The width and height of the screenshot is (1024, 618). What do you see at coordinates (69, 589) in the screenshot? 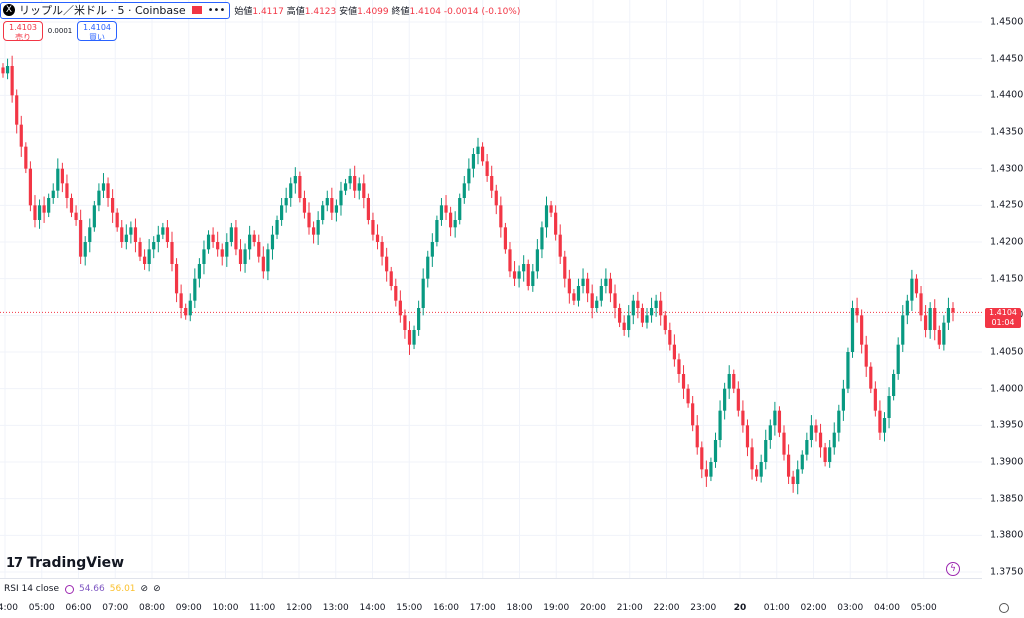
I see `rsi-settings-icon` at bounding box center [69, 589].